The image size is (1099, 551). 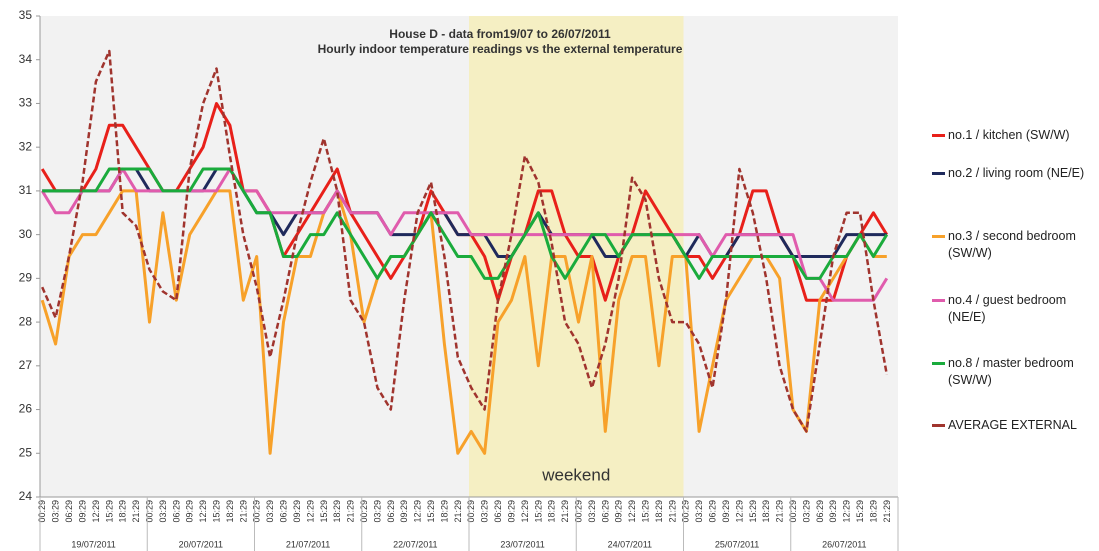 I want to click on legend-label: AVERAGE EXTERNAL, so click(x=1012, y=425).